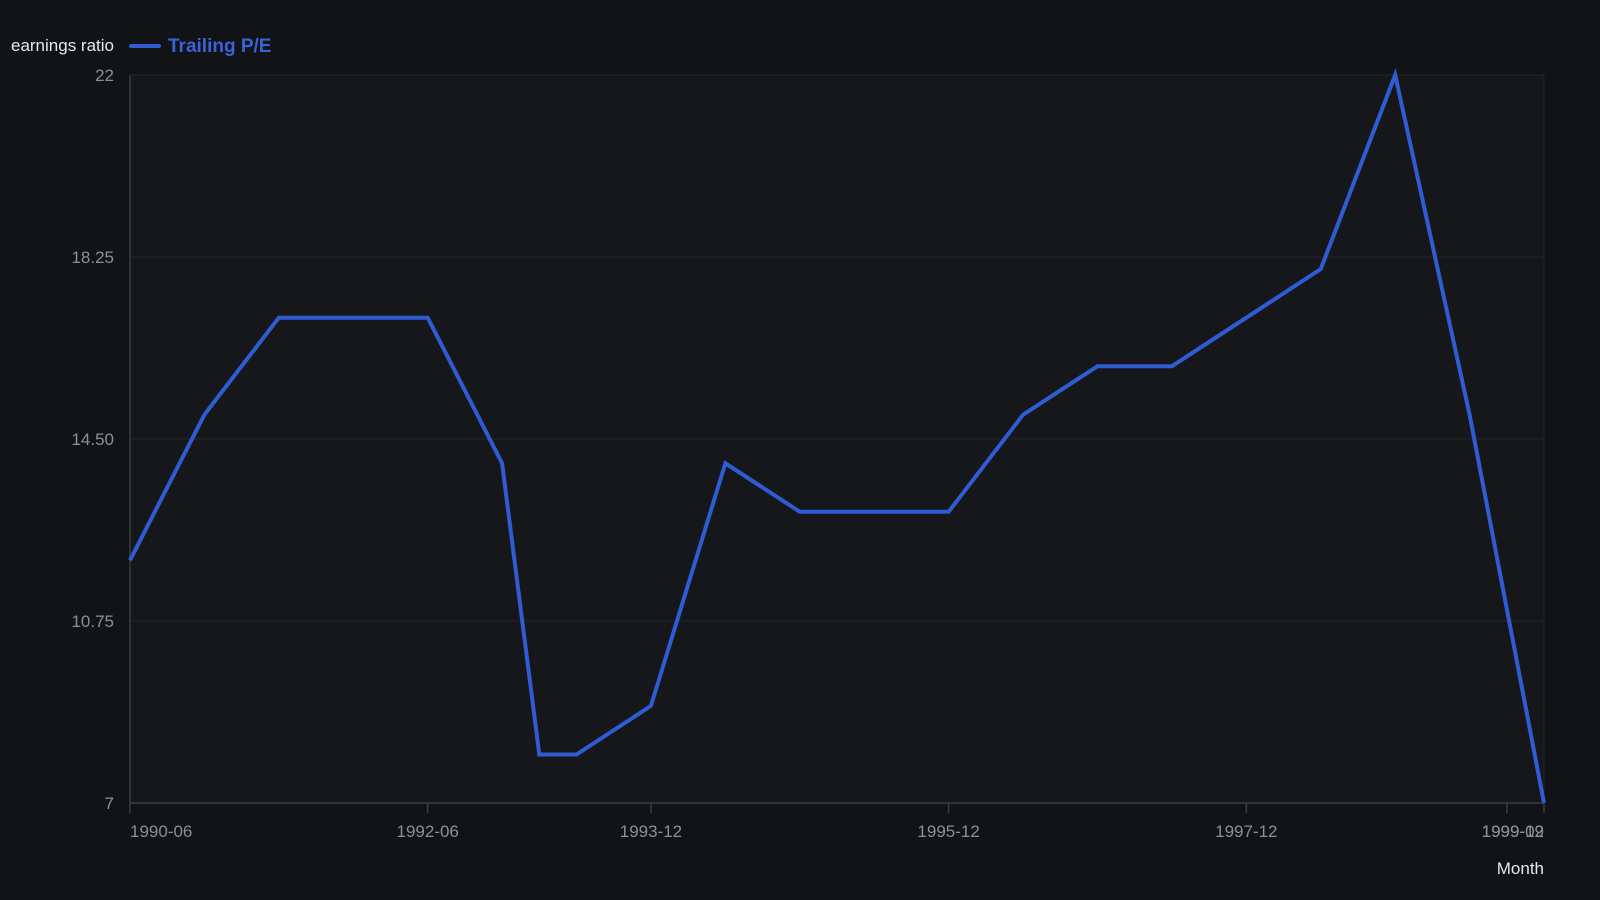  What do you see at coordinates (948, 831) in the screenshot?
I see `x-tick-label: 1995-12` at bounding box center [948, 831].